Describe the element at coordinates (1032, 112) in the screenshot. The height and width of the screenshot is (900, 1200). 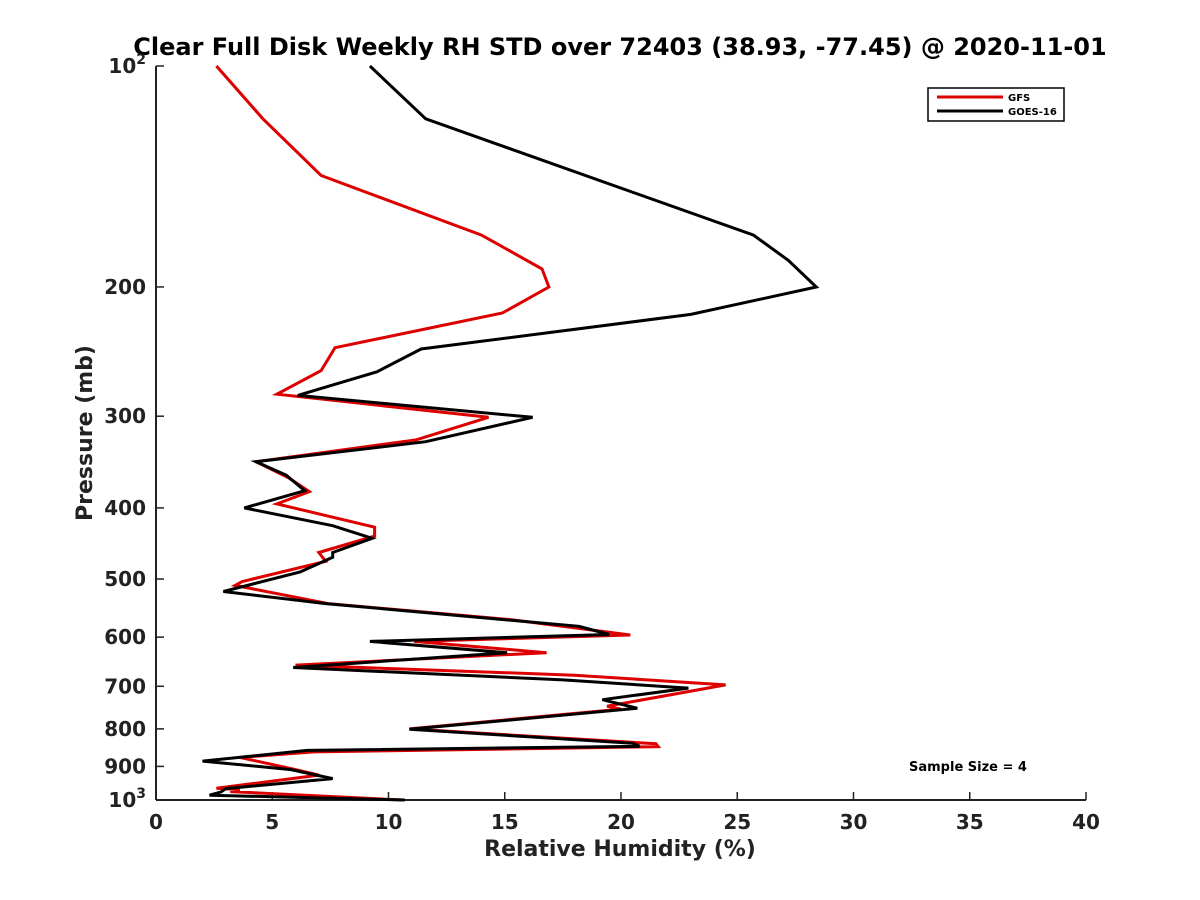
I see `legend-label-goes16: GOES-16` at that location.